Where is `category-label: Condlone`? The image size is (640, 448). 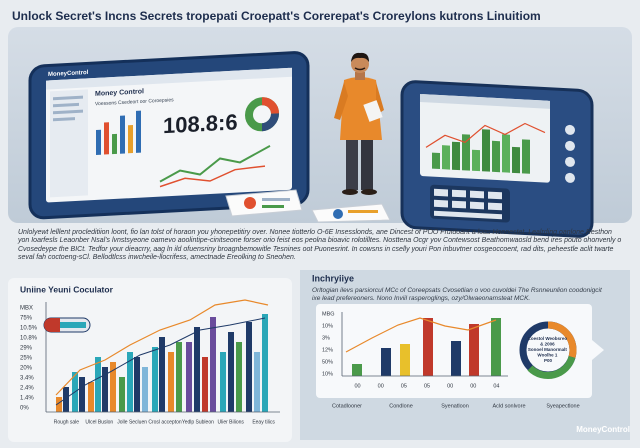 category-label: Condlone is located at coordinates (401, 406).